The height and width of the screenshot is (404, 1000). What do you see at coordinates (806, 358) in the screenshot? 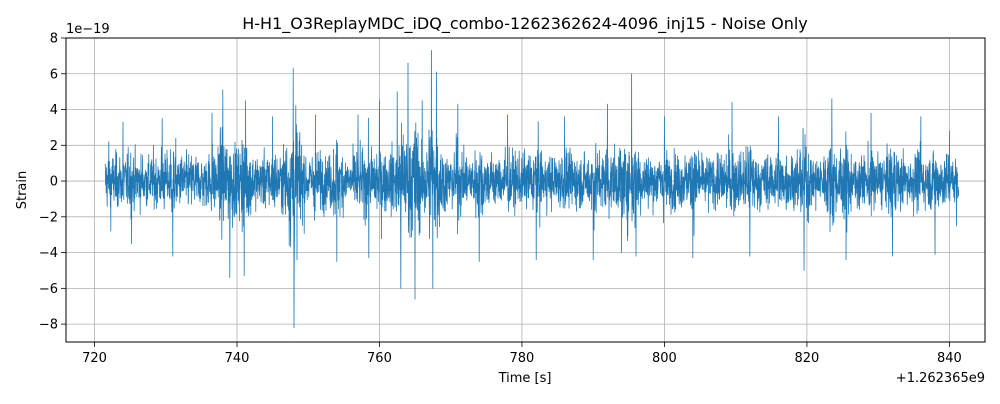
I see `x-tick-label: 820` at bounding box center [806, 358].